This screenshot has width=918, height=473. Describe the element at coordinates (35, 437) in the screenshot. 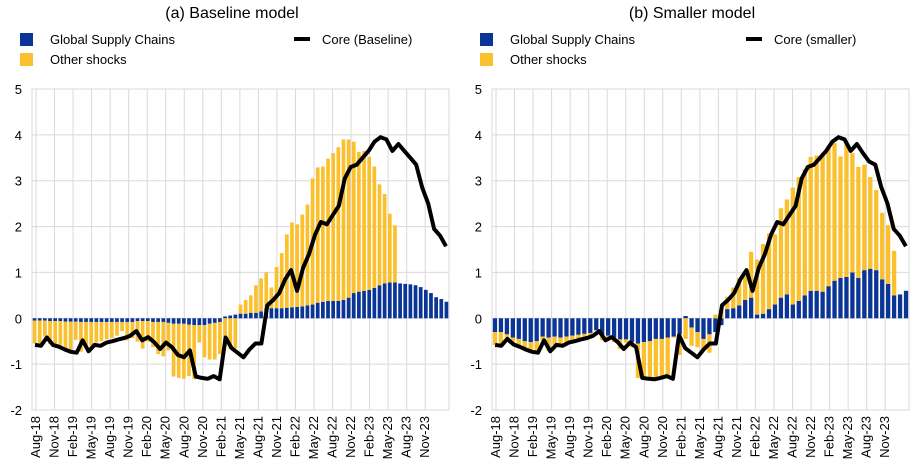

I see `x-tick-label: Aug-18` at that location.